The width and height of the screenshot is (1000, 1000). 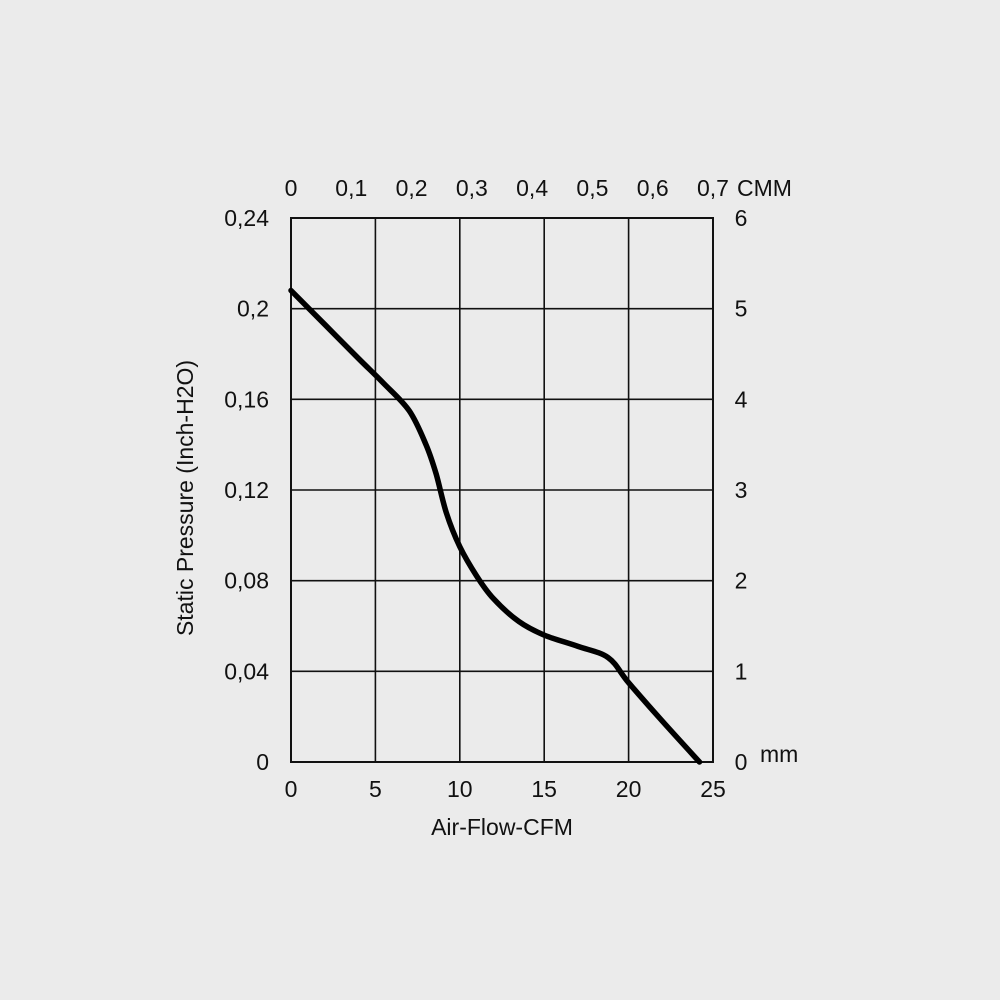 What do you see at coordinates (592, 188) in the screenshot?
I see `top-tick-label: 0,5` at bounding box center [592, 188].